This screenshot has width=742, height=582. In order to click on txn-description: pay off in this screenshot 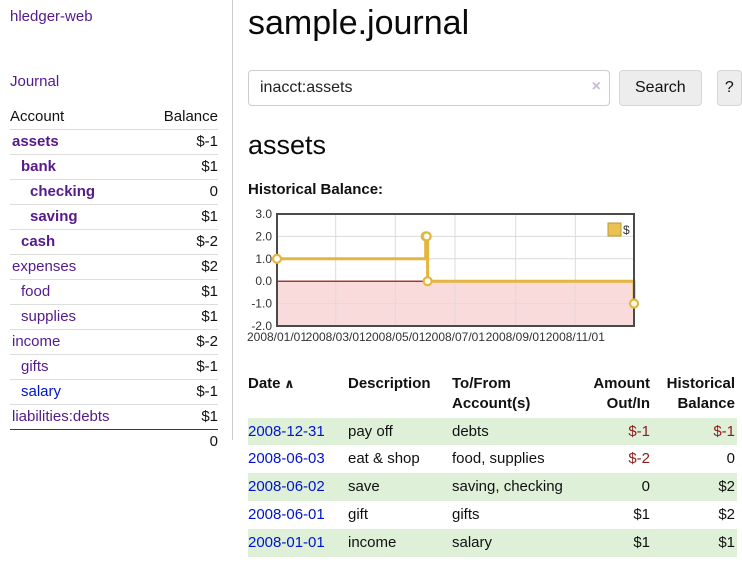, I will do `click(370, 431)`.